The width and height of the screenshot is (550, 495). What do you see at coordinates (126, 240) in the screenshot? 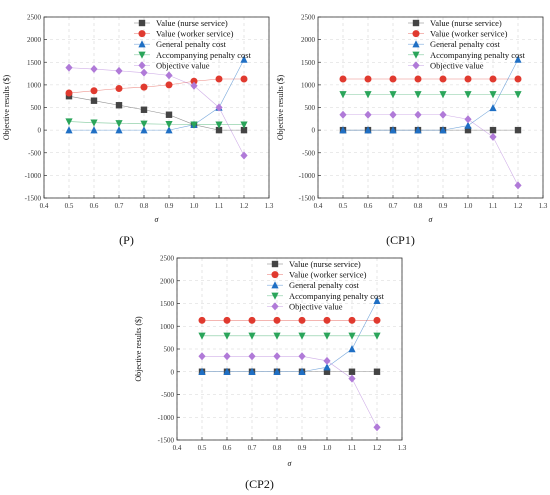
I see `panel-caption: (P)` at bounding box center [126, 240].